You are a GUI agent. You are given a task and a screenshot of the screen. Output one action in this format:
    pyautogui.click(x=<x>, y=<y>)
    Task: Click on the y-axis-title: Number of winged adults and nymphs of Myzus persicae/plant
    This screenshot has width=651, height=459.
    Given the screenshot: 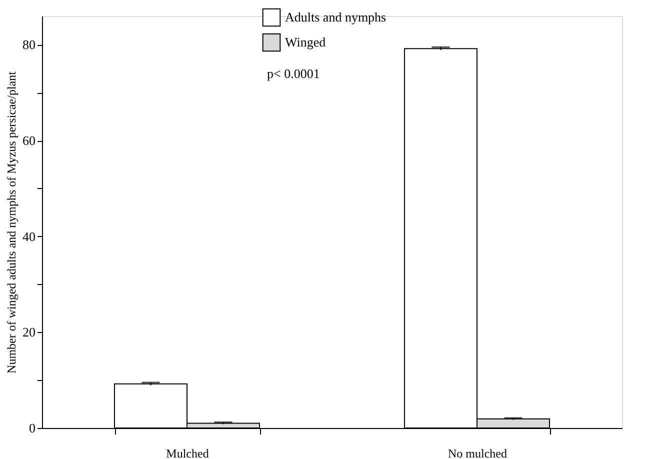 What is the action you would take?
    pyautogui.click(x=11, y=222)
    